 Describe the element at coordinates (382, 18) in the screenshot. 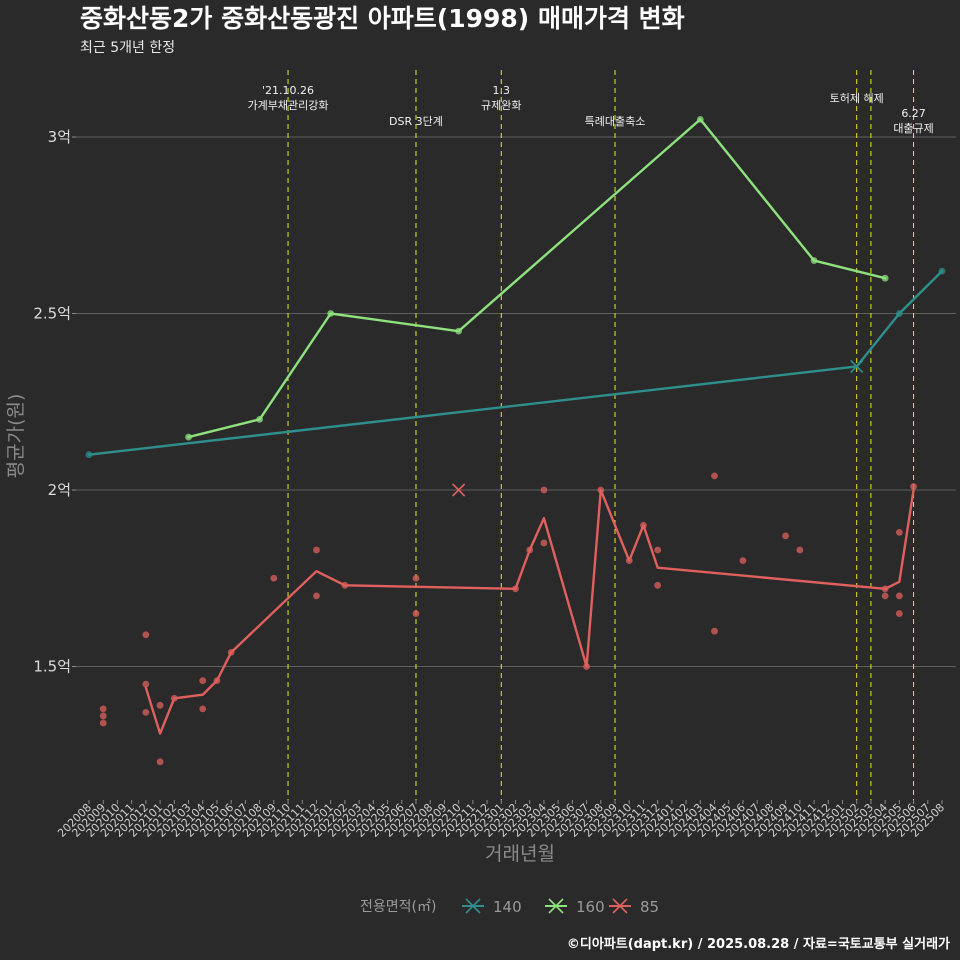

I see `chart-title: 중화산동2가 중화산동광진 아파트(1998) 매매가격 변화` at that location.